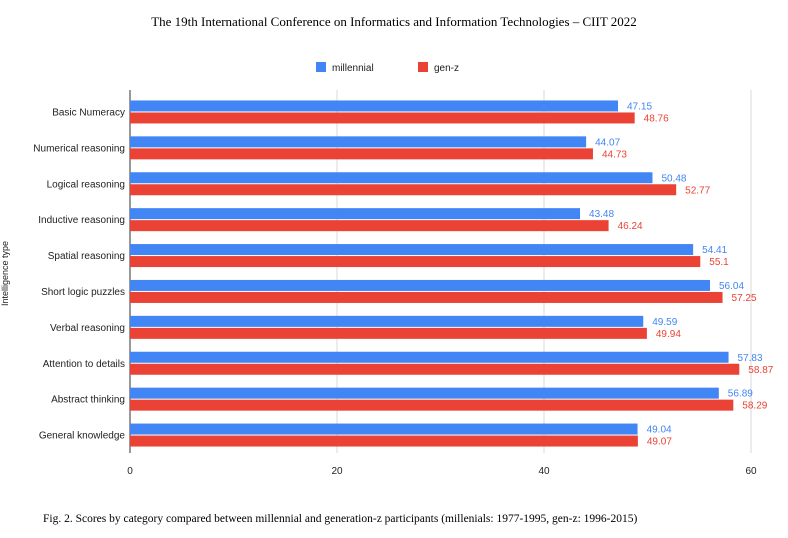  What do you see at coordinates (81, 220) in the screenshot?
I see `category-label: Inductive reasoning` at bounding box center [81, 220].